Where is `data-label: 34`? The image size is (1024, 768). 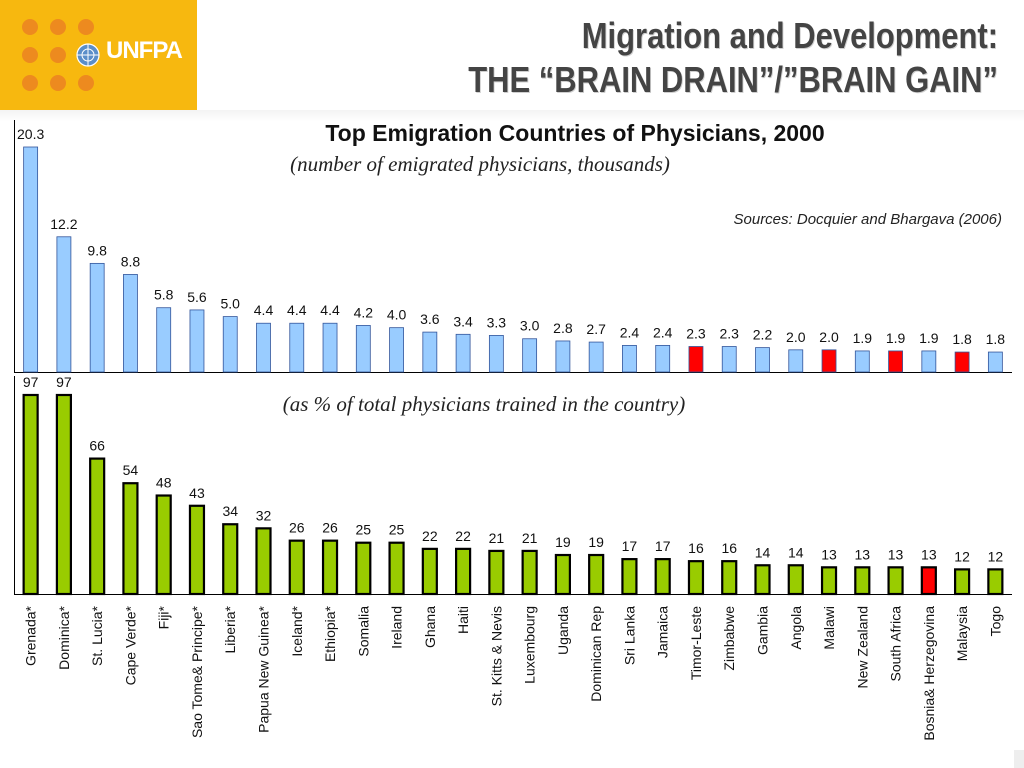 data-label: 34 is located at coordinates (230, 511).